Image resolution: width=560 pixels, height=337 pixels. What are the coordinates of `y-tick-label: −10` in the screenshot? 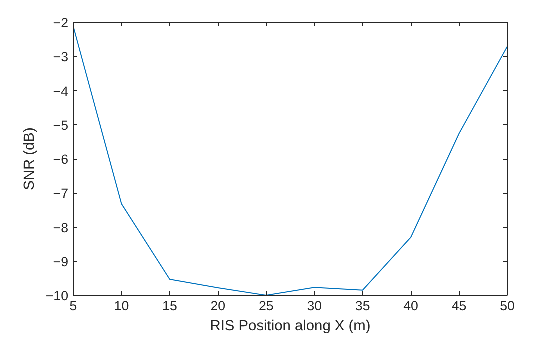 It's located at (57, 296).